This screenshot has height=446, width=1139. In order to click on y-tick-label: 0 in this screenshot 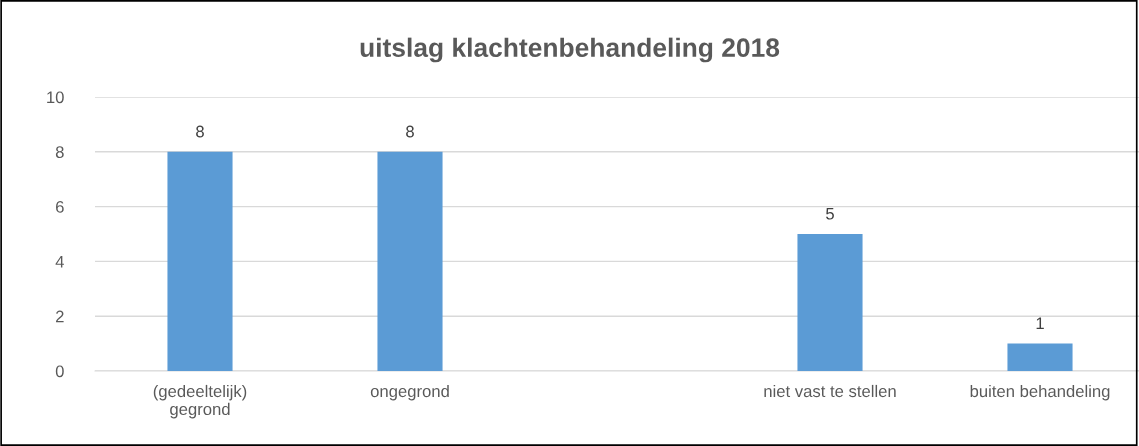, I will do `click(59, 371)`.